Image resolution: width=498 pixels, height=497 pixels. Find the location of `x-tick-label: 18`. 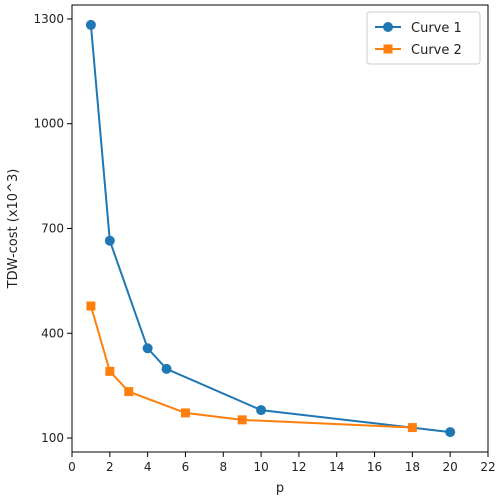

x-tick-label: 18 is located at coordinates (412, 467).